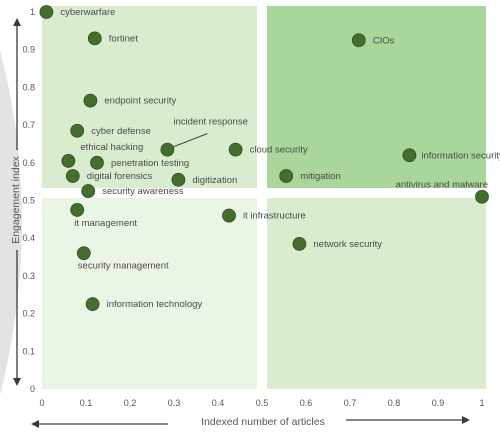 This screenshot has width=500, height=436. I want to click on y-tick-label: 0.8, so click(28, 87).